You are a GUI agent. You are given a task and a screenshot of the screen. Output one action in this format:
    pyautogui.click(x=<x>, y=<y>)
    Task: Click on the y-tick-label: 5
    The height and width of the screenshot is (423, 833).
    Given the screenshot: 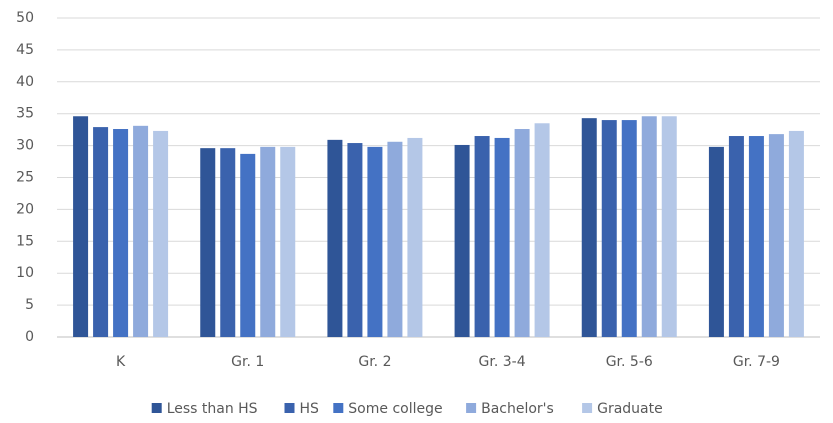 What is the action you would take?
    pyautogui.click(x=29, y=305)
    